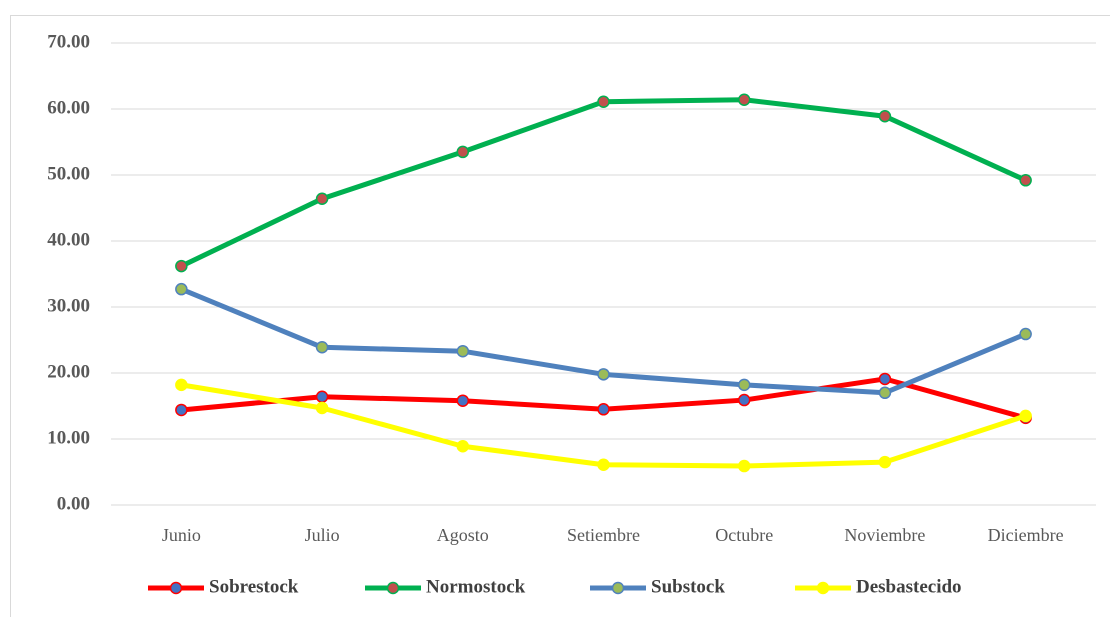 Image resolution: width=1110 pixels, height=617 pixels. What do you see at coordinates (68, 239) in the screenshot?
I see `y-tick-label: 40.00` at bounding box center [68, 239].